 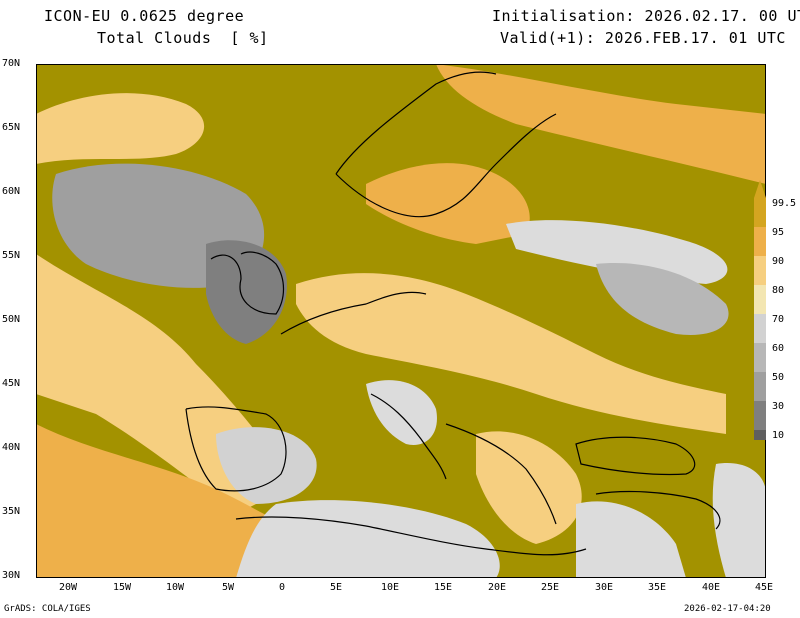 What do you see at coordinates (68, 587) in the screenshot?
I see `lon-label-20w: 20W` at bounding box center [68, 587].